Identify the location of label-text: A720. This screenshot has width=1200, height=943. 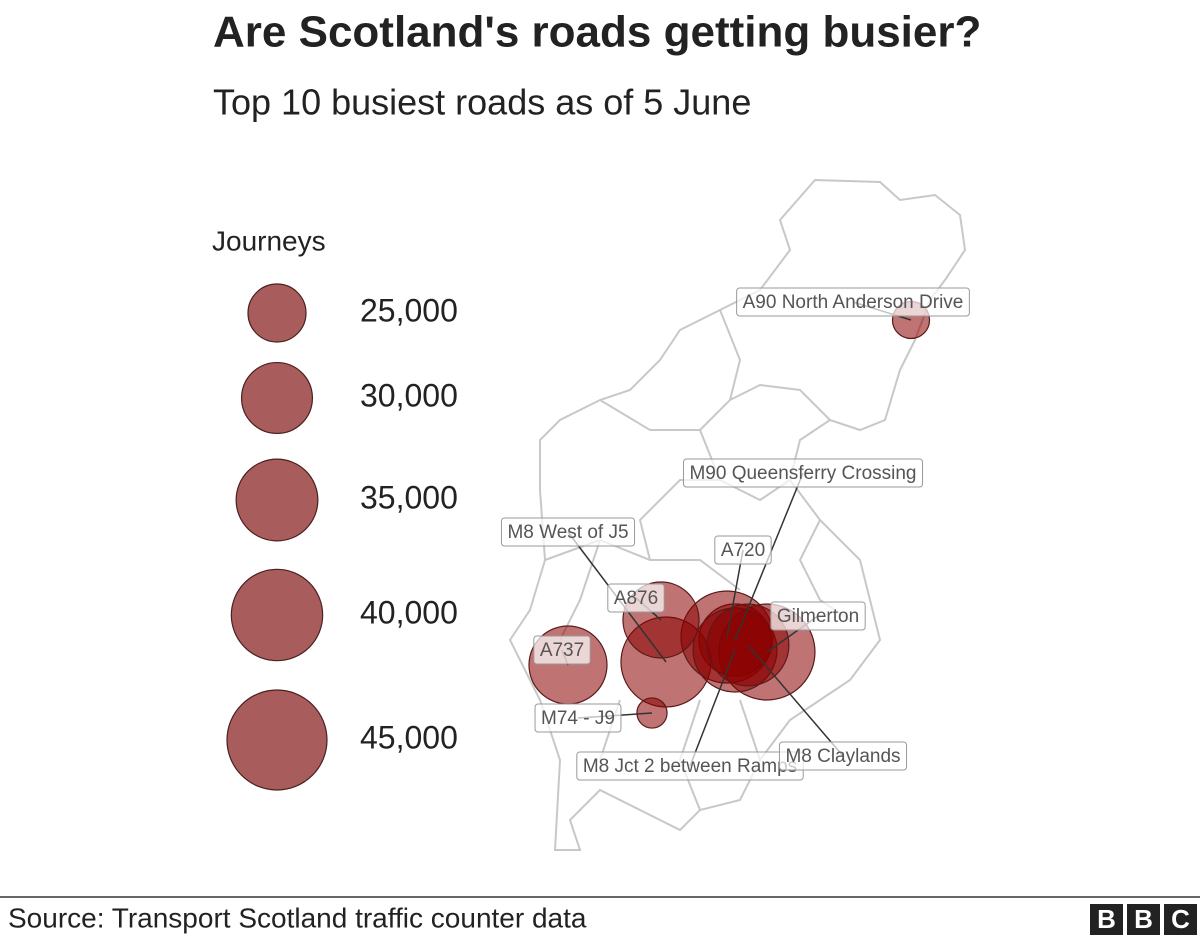
(743, 550).